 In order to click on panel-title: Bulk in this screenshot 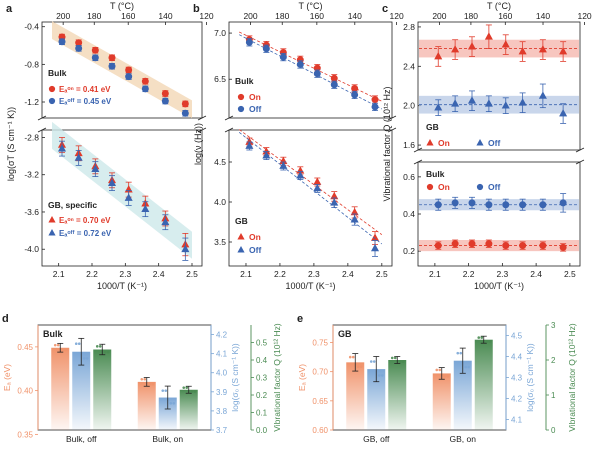, I will do `click(53, 334)`.